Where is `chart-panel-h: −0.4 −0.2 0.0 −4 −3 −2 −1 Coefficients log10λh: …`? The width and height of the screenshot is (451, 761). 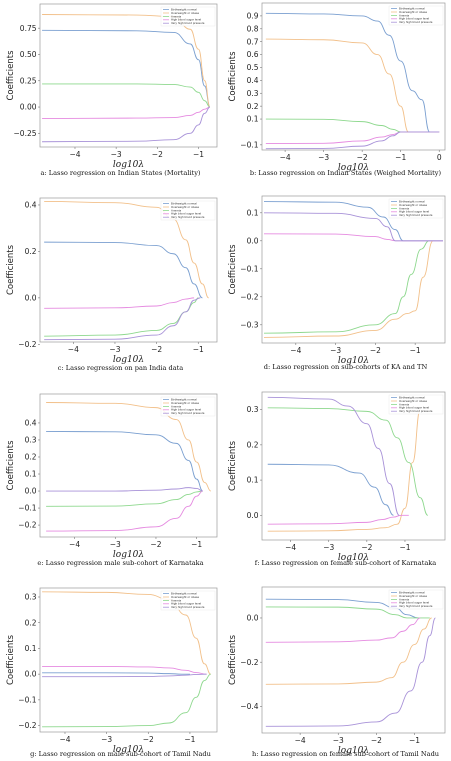
chart-panel-h: −0.4 −0.2 0.0 −4 −3 −2 −1 Coefficients log10λh: … is located at coordinates (337, 672).